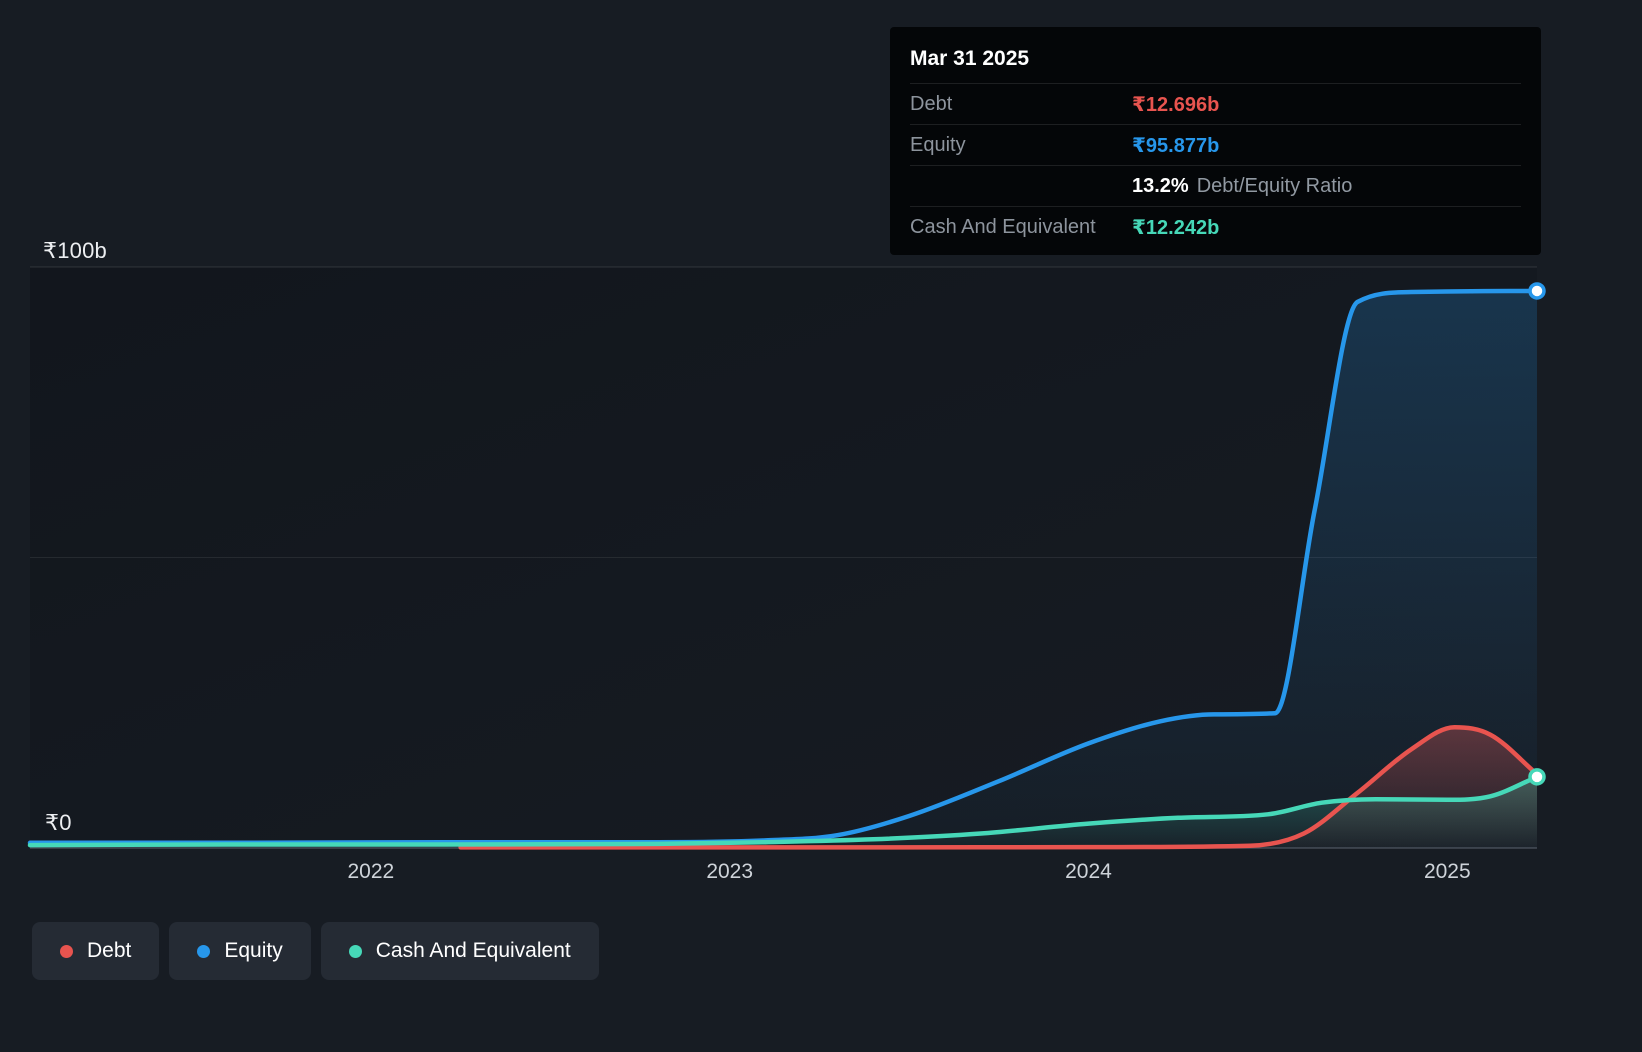 This screenshot has width=1642, height=1052. Describe the element at coordinates (473, 950) in the screenshot. I see `legend-cash-label: Cash And Equivalent` at that location.